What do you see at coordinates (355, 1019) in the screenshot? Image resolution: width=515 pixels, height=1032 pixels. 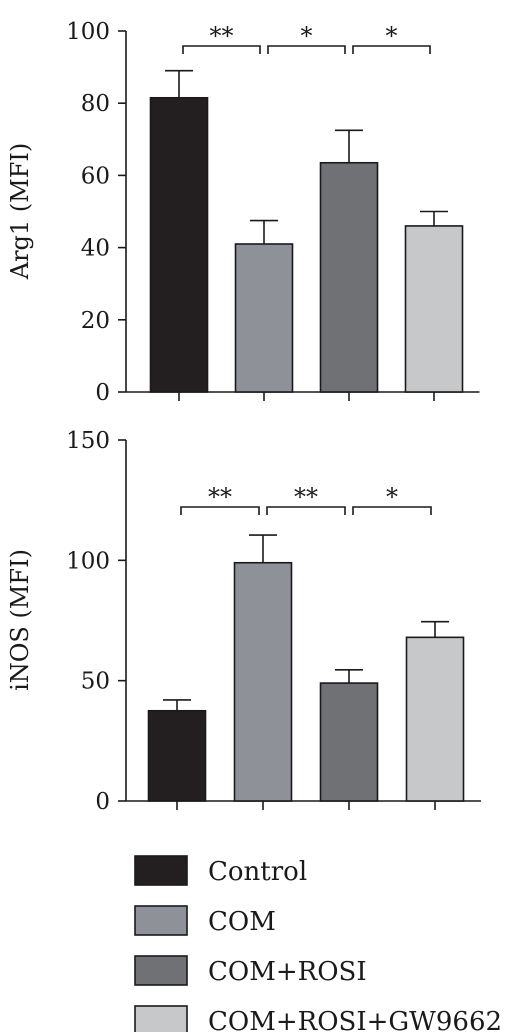 I see `legend-label: COM+ROSI+GW9662` at bounding box center [355, 1019].